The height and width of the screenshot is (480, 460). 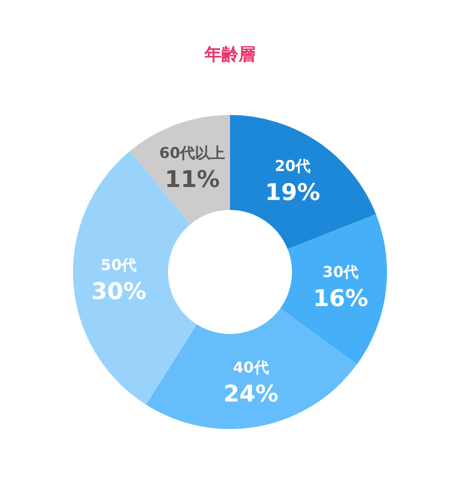 What do you see at coordinates (292, 193) in the screenshot?
I see `data-label: 19%` at bounding box center [292, 193].